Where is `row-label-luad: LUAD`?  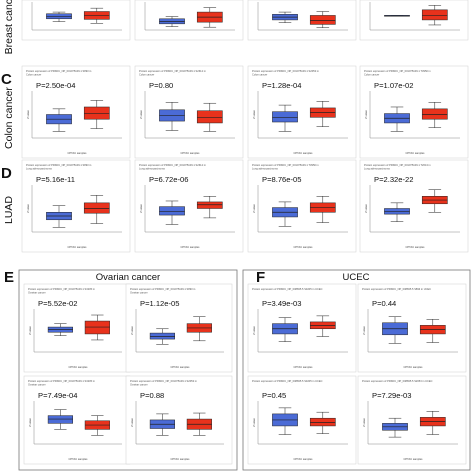
row-label-luad: LUAD is located at coordinates (9, 210).